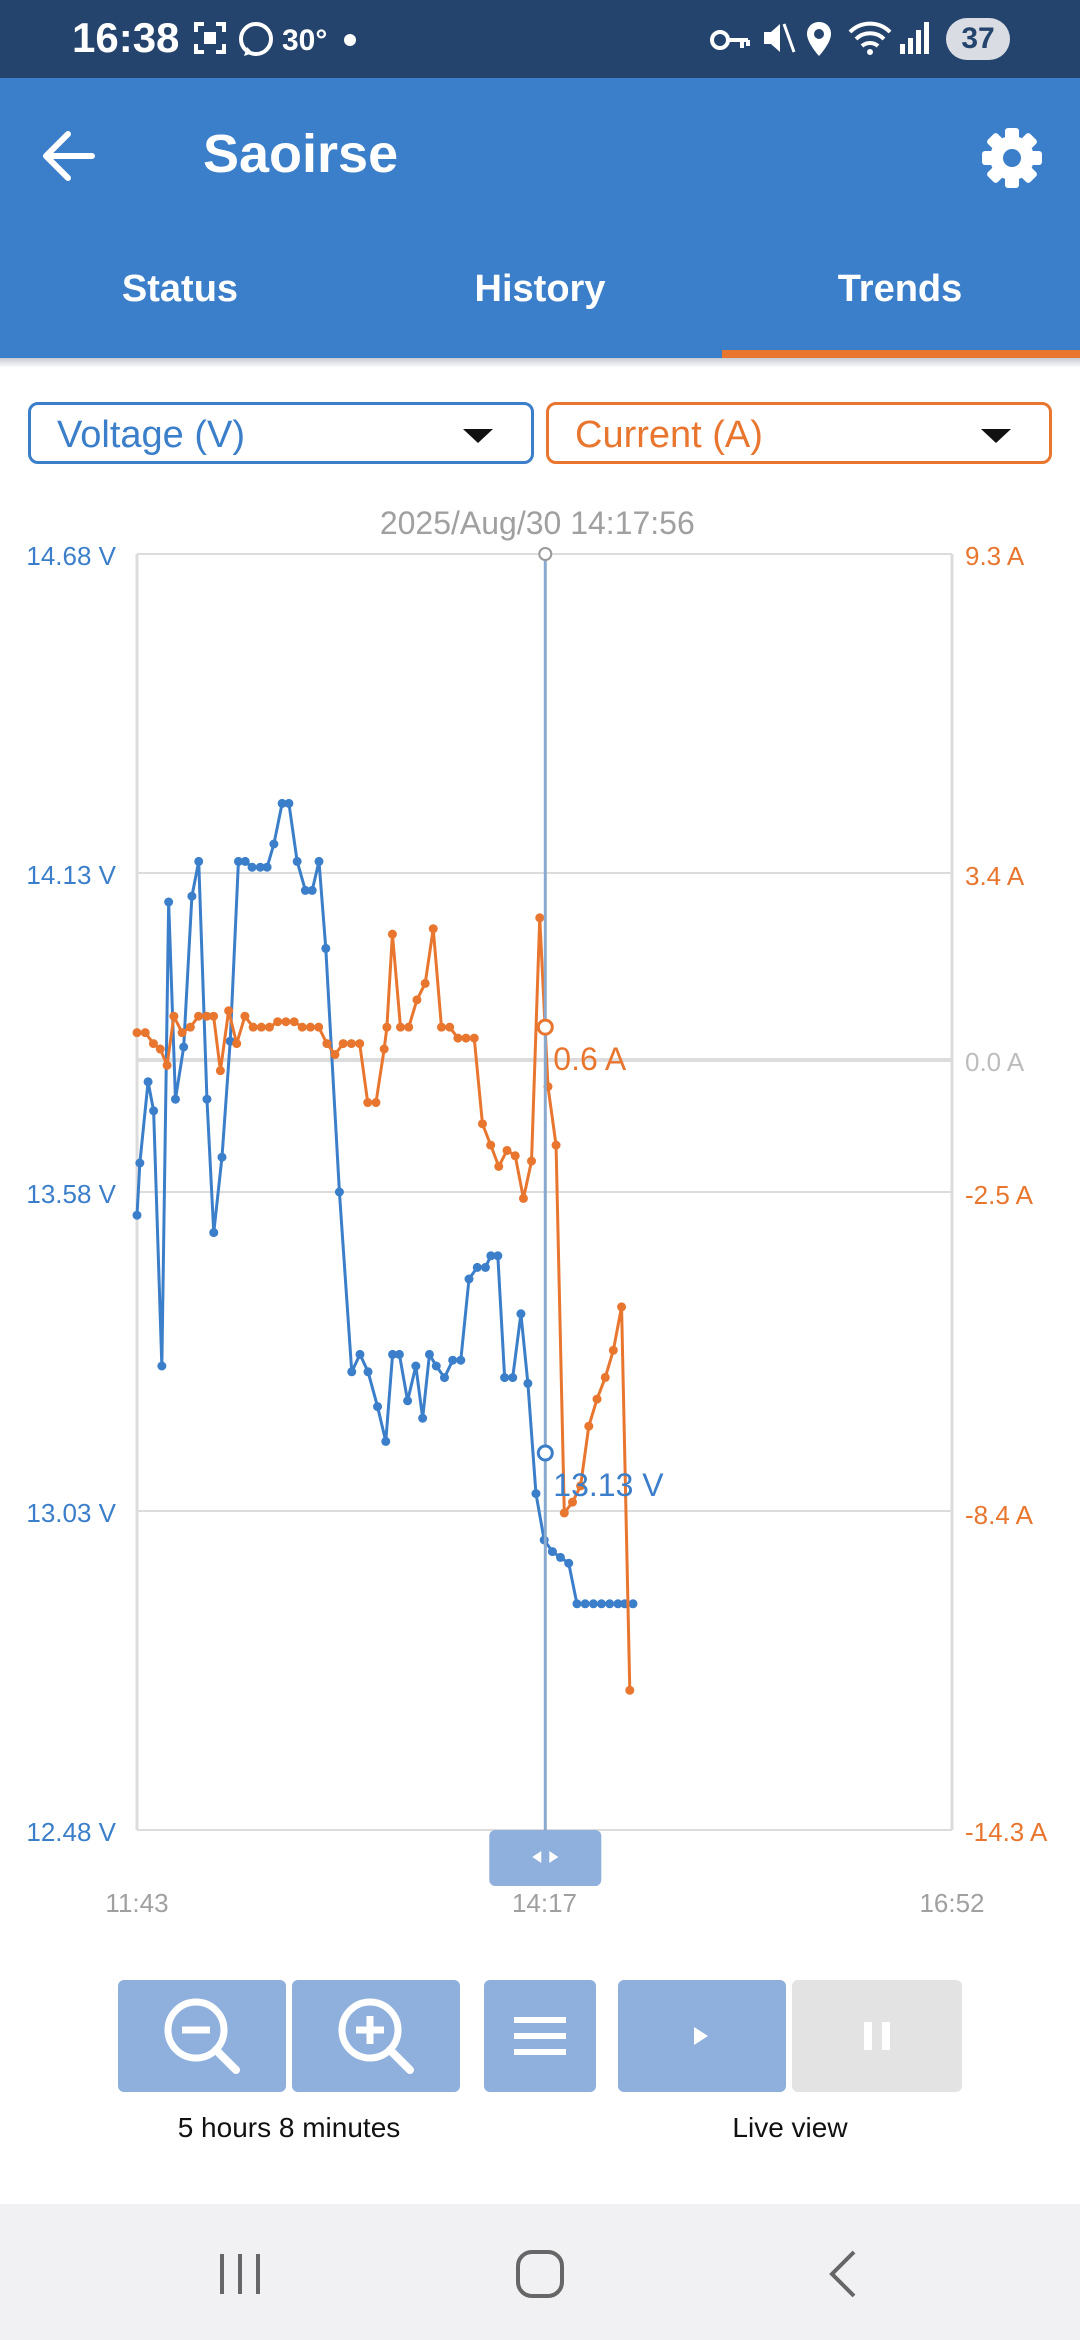  Describe the element at coordinates (376, 2036) in the screenshot. I see `zoom-in-button` at that location.